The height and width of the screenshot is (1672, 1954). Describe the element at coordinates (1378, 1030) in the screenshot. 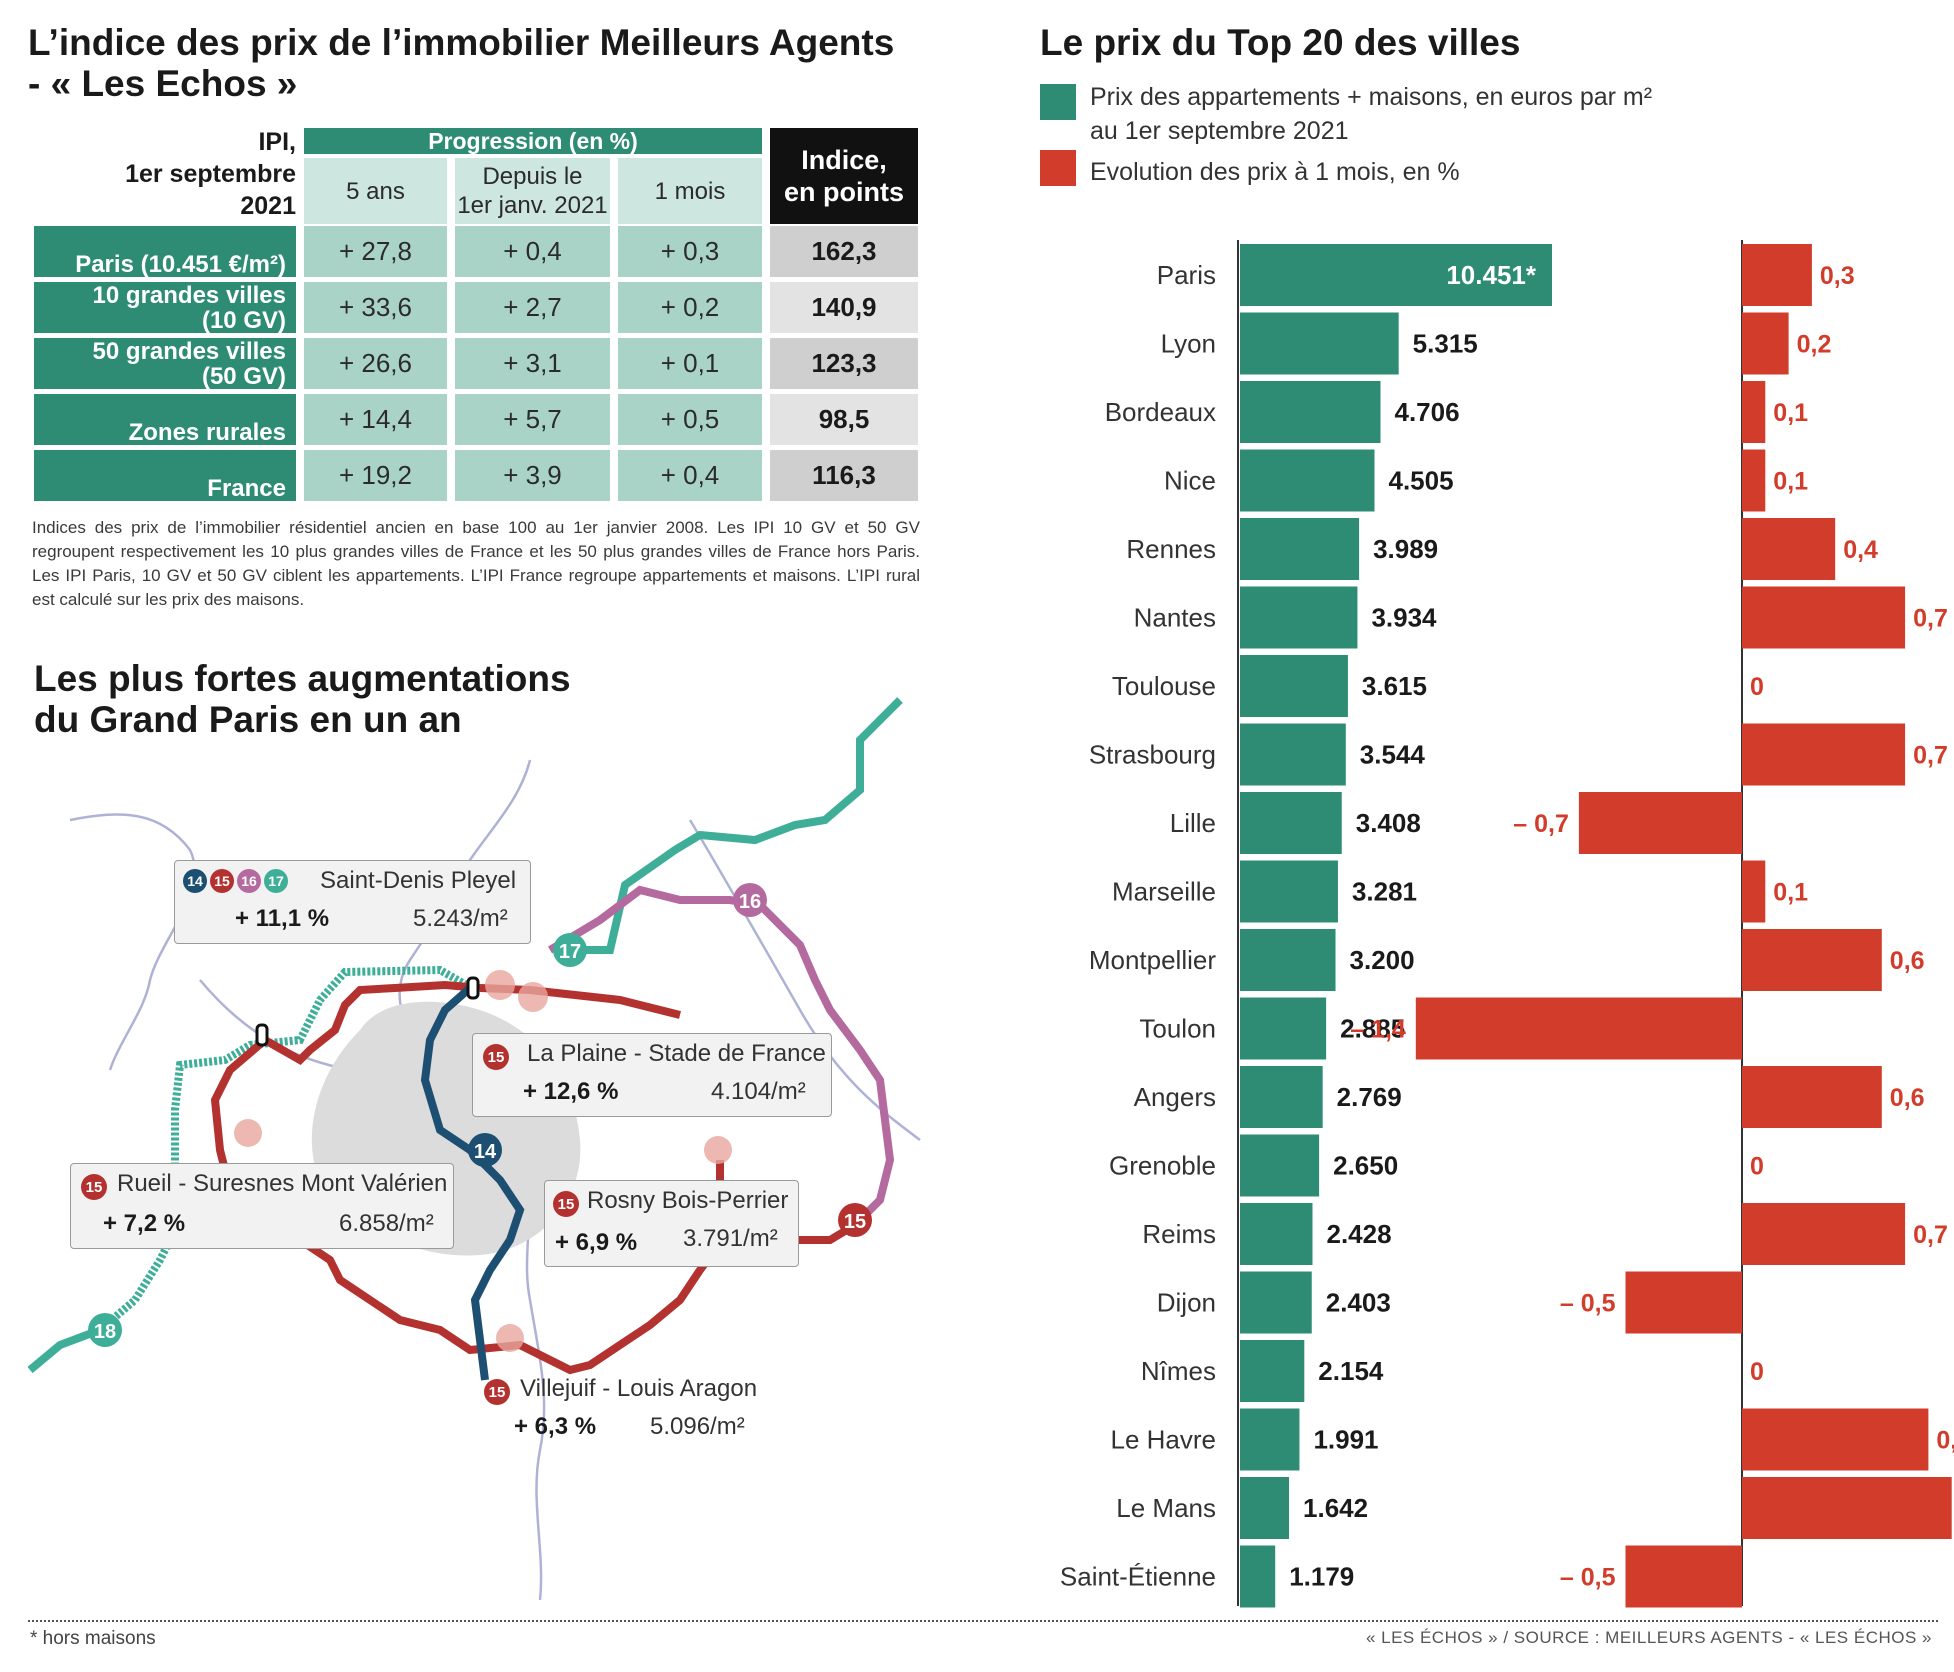

I see `evolution-value-label: – 1,4` at that location.